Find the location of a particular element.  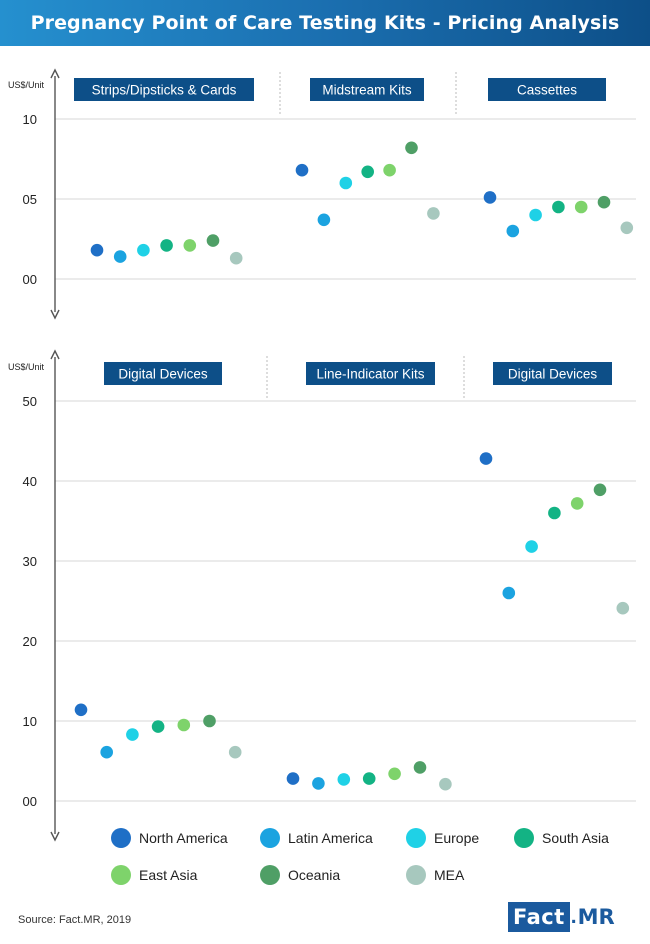

y-tick-label: 05 is located at coordinates (30, 199).